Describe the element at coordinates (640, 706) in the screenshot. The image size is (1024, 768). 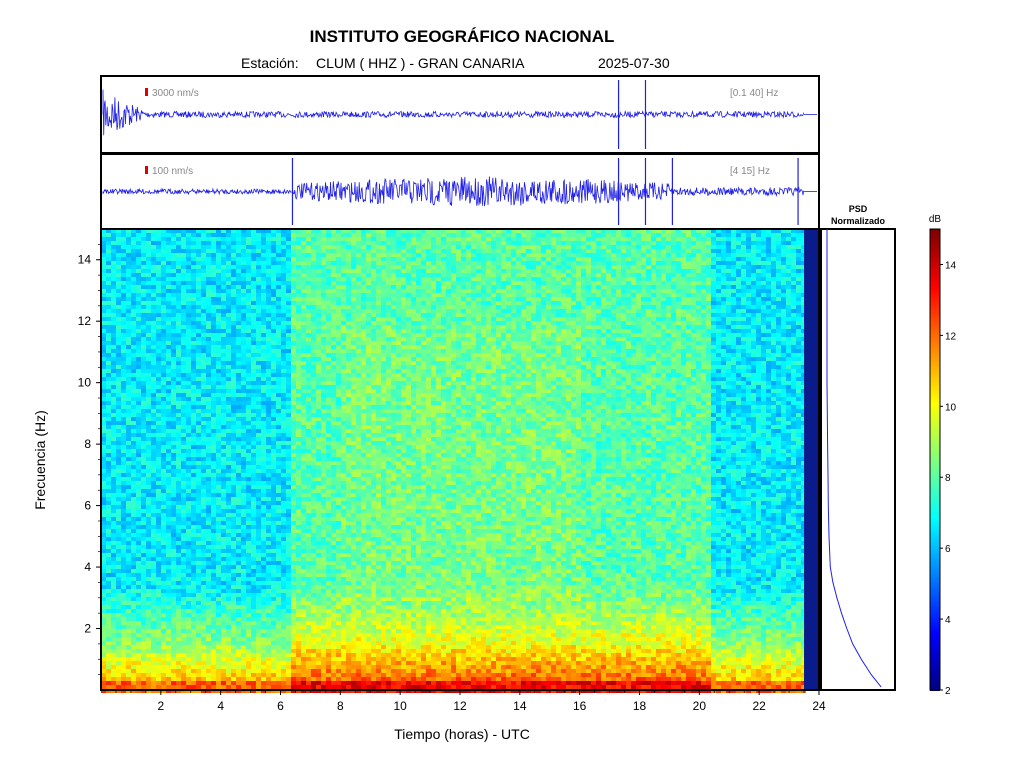
I see `x-tick-label: 18` at that location.